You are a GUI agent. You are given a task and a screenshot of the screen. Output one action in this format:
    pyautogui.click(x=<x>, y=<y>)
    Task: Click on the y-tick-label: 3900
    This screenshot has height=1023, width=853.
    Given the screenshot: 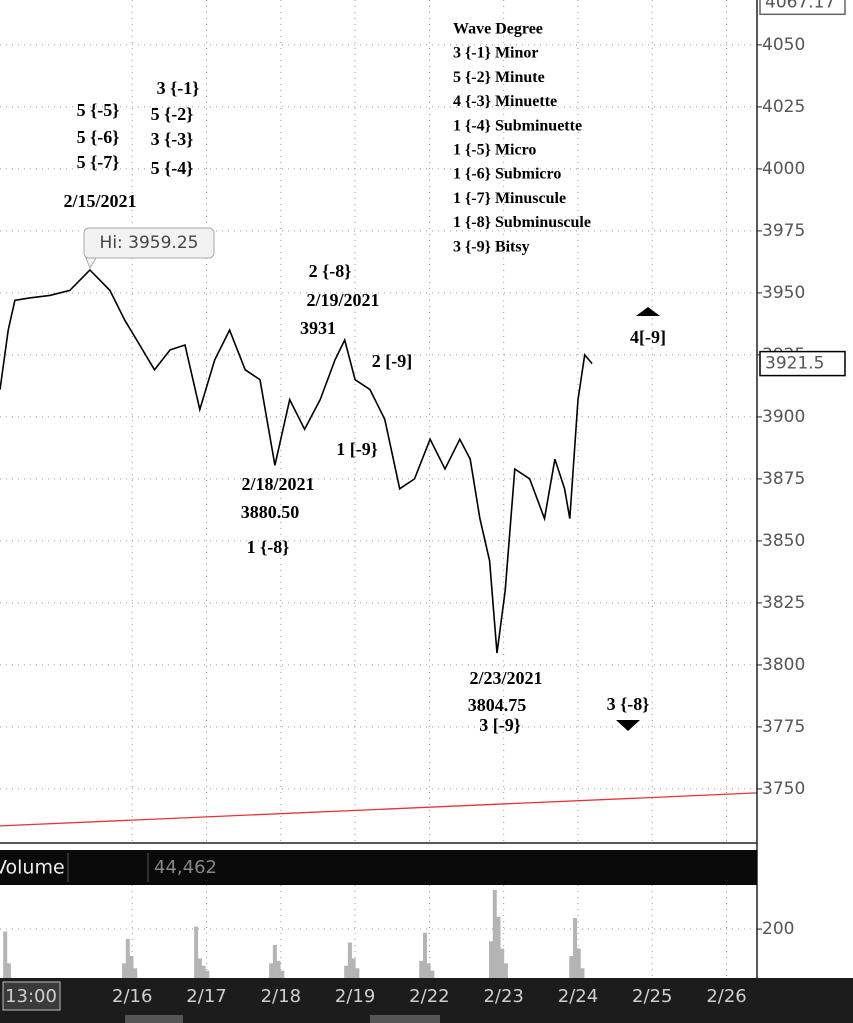 What is the action you would take?
    pyautogui.click(x=783, y=417)
    